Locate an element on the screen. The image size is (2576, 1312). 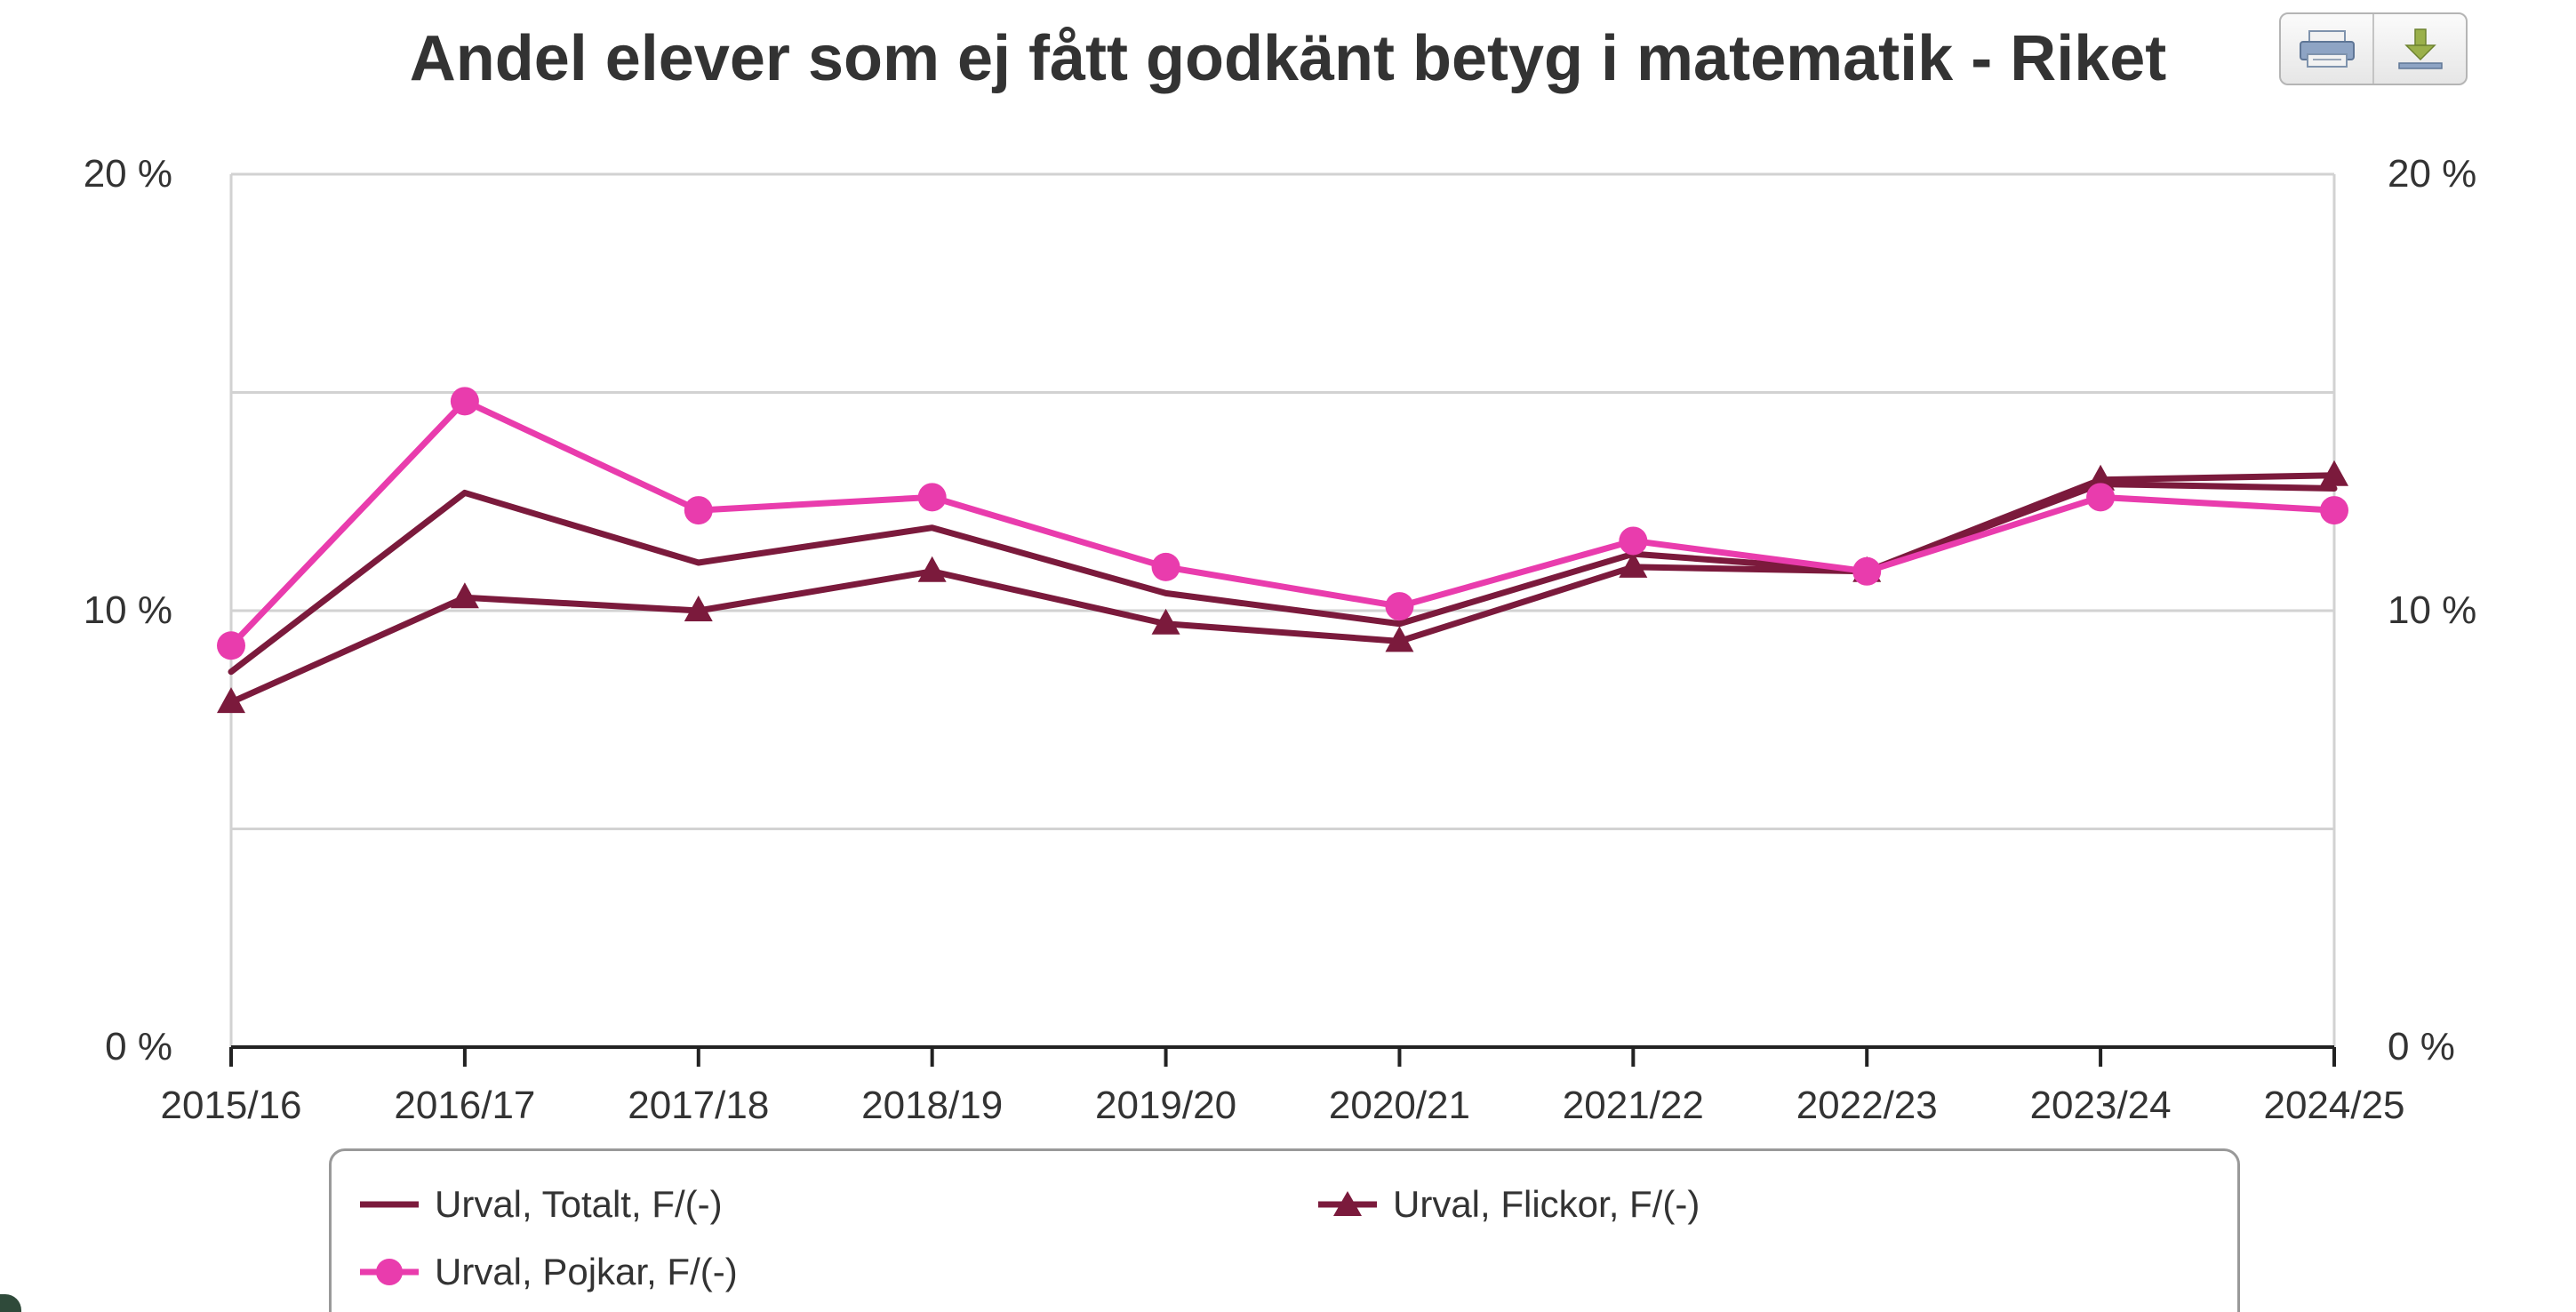
legend-item-flickor: Urval, Flickor, F/(-) is located at coordinates (1508, 1204).